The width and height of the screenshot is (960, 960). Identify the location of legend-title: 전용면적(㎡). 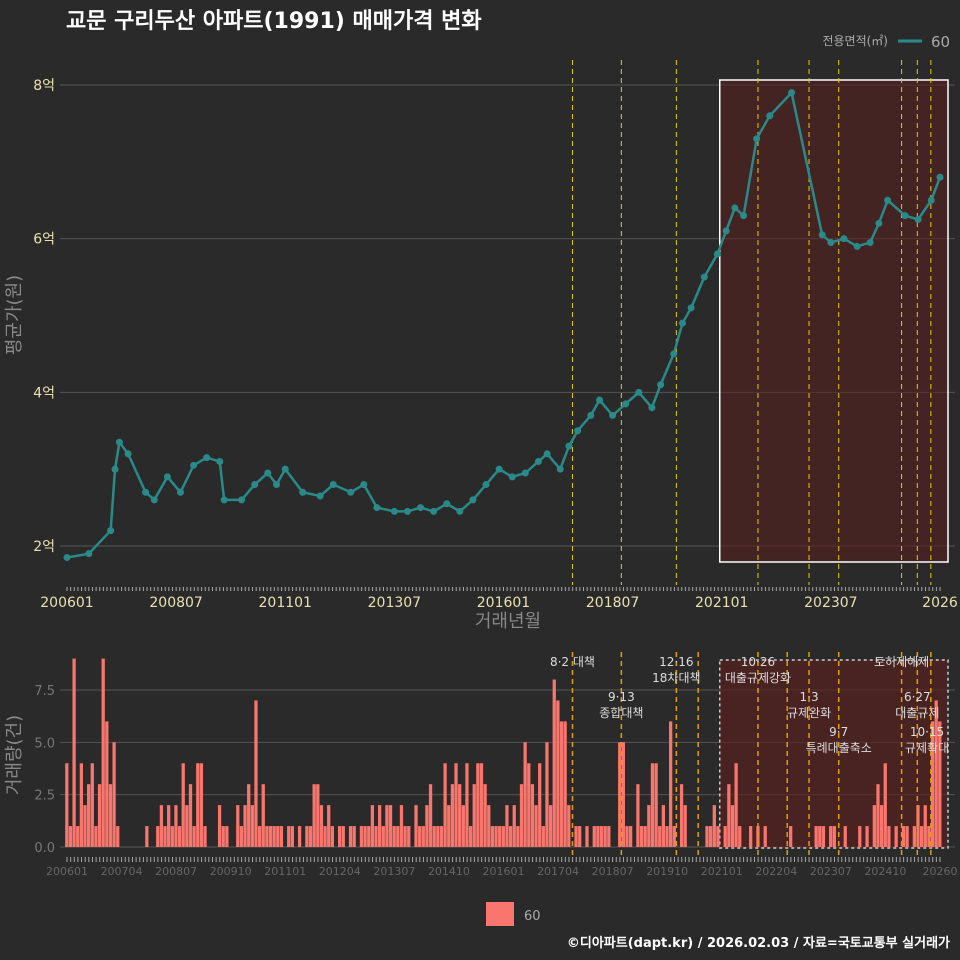
(855, 41).